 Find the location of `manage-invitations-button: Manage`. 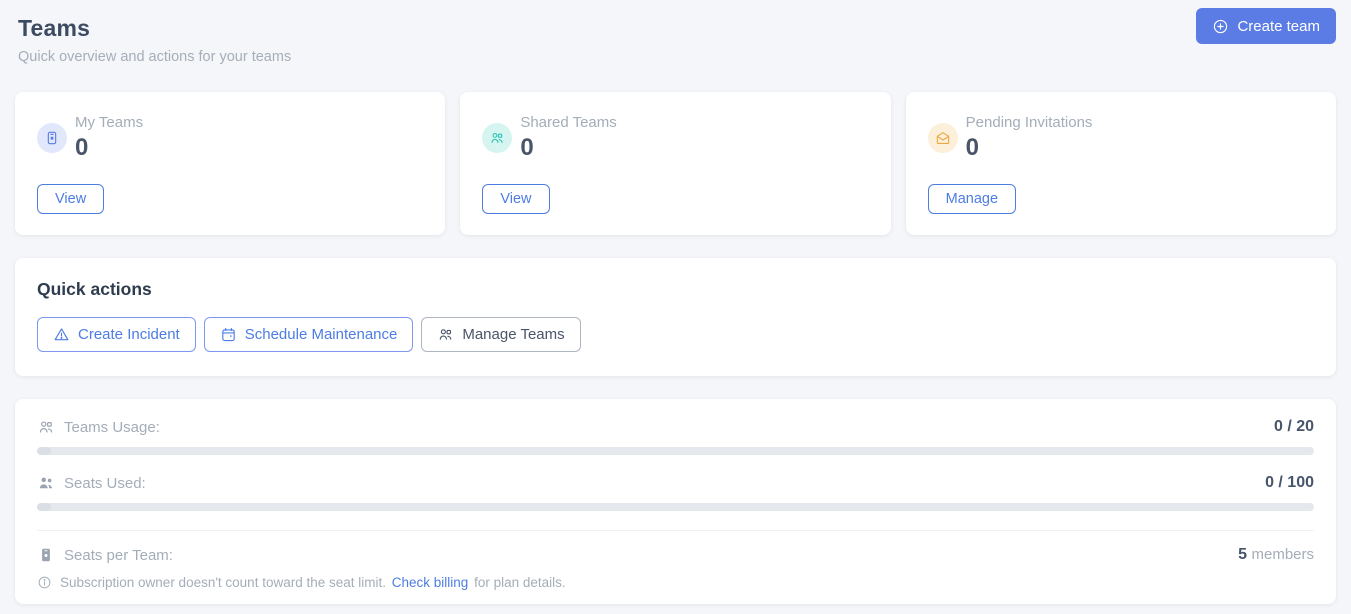

manage-invitations-button: Manage is located at coordinates (972, 199).